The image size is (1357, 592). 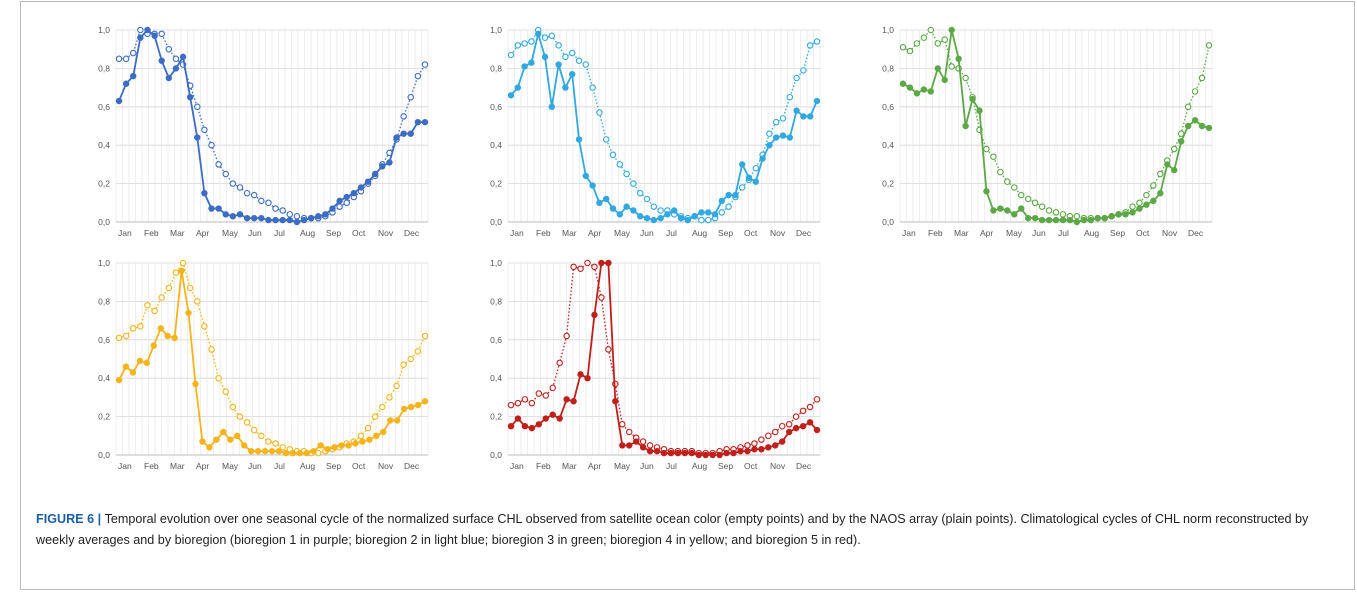 What do you see at coordinates (986, 233) in the screenshot?
I see `x-tick-label: Apr` at bounding box center [986, 233].